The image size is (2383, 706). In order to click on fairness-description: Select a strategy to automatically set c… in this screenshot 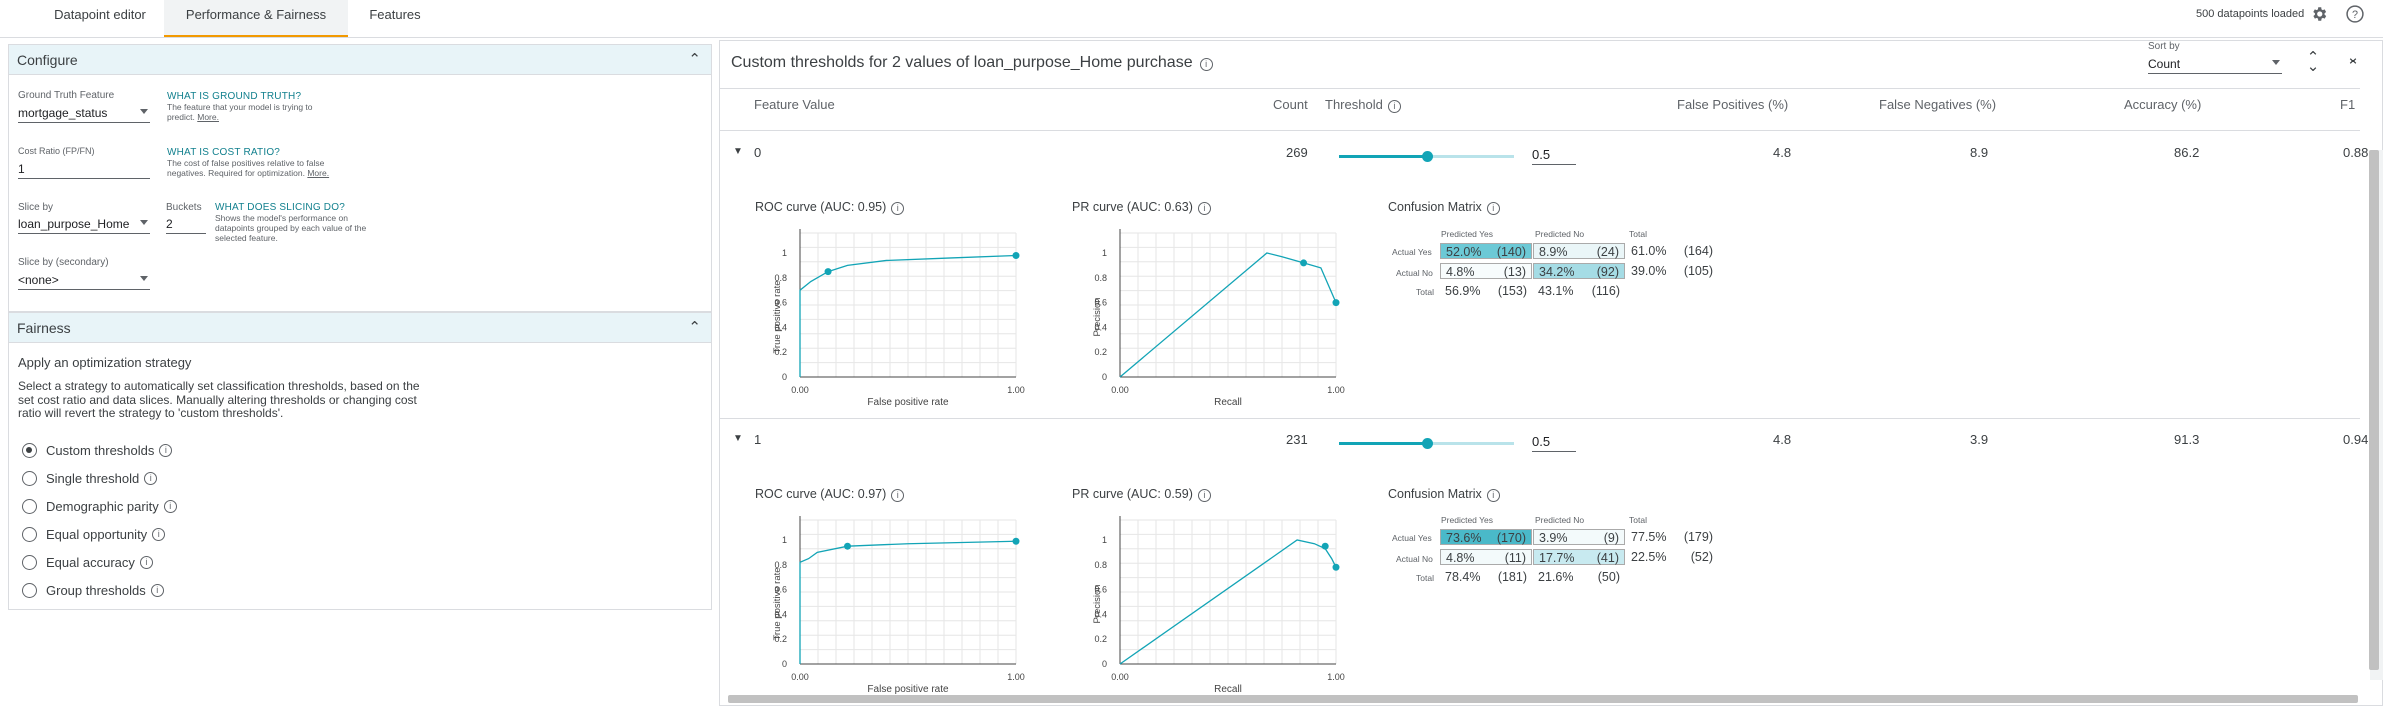, I will do `click(219, 399)`.